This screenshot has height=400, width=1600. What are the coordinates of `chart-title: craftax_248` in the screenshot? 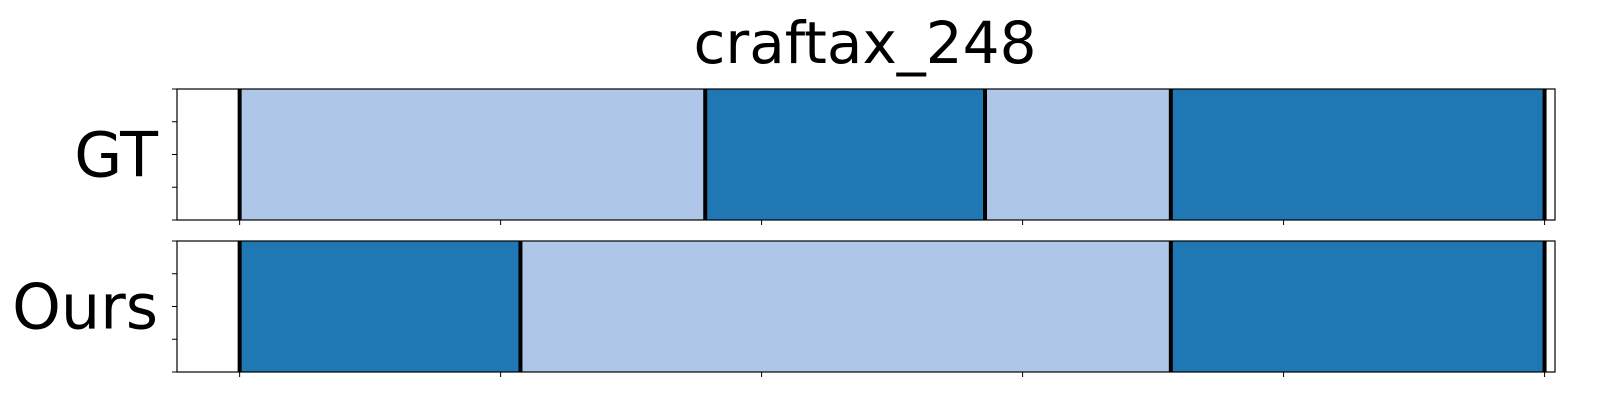 It's located at (865, 43).